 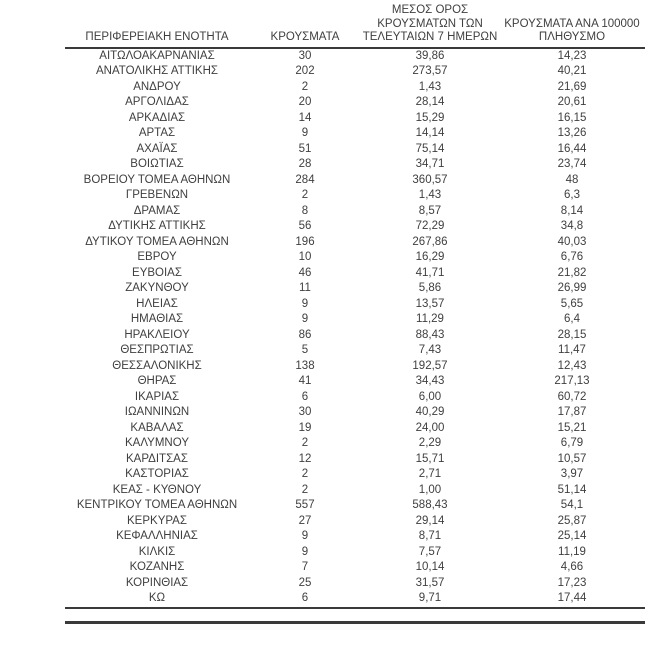 I want to click on cell-regional-unit: ΑΙΤΩΛΟΑΚΑΡΝΑΝΙΑΣ, so click(x=157, y=55).